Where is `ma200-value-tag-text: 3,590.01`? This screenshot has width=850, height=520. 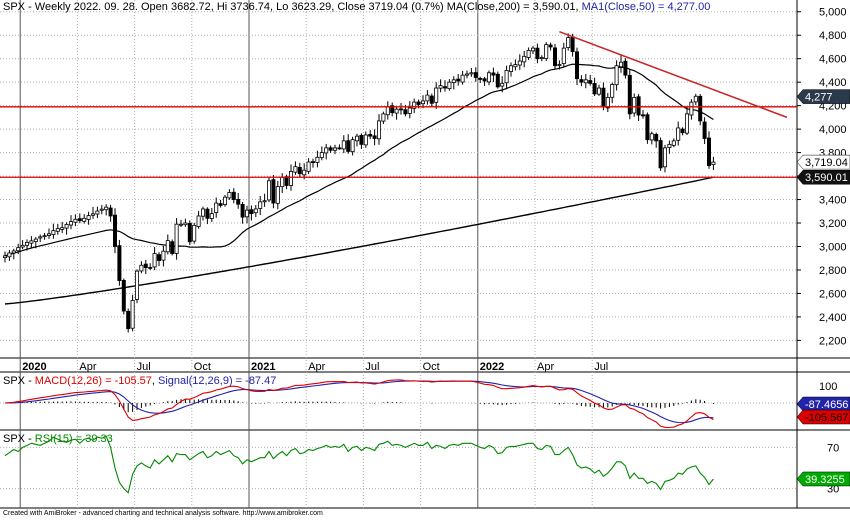
ma200-value-tag-text: 3,590.01 is located at coordinates (826, 178).